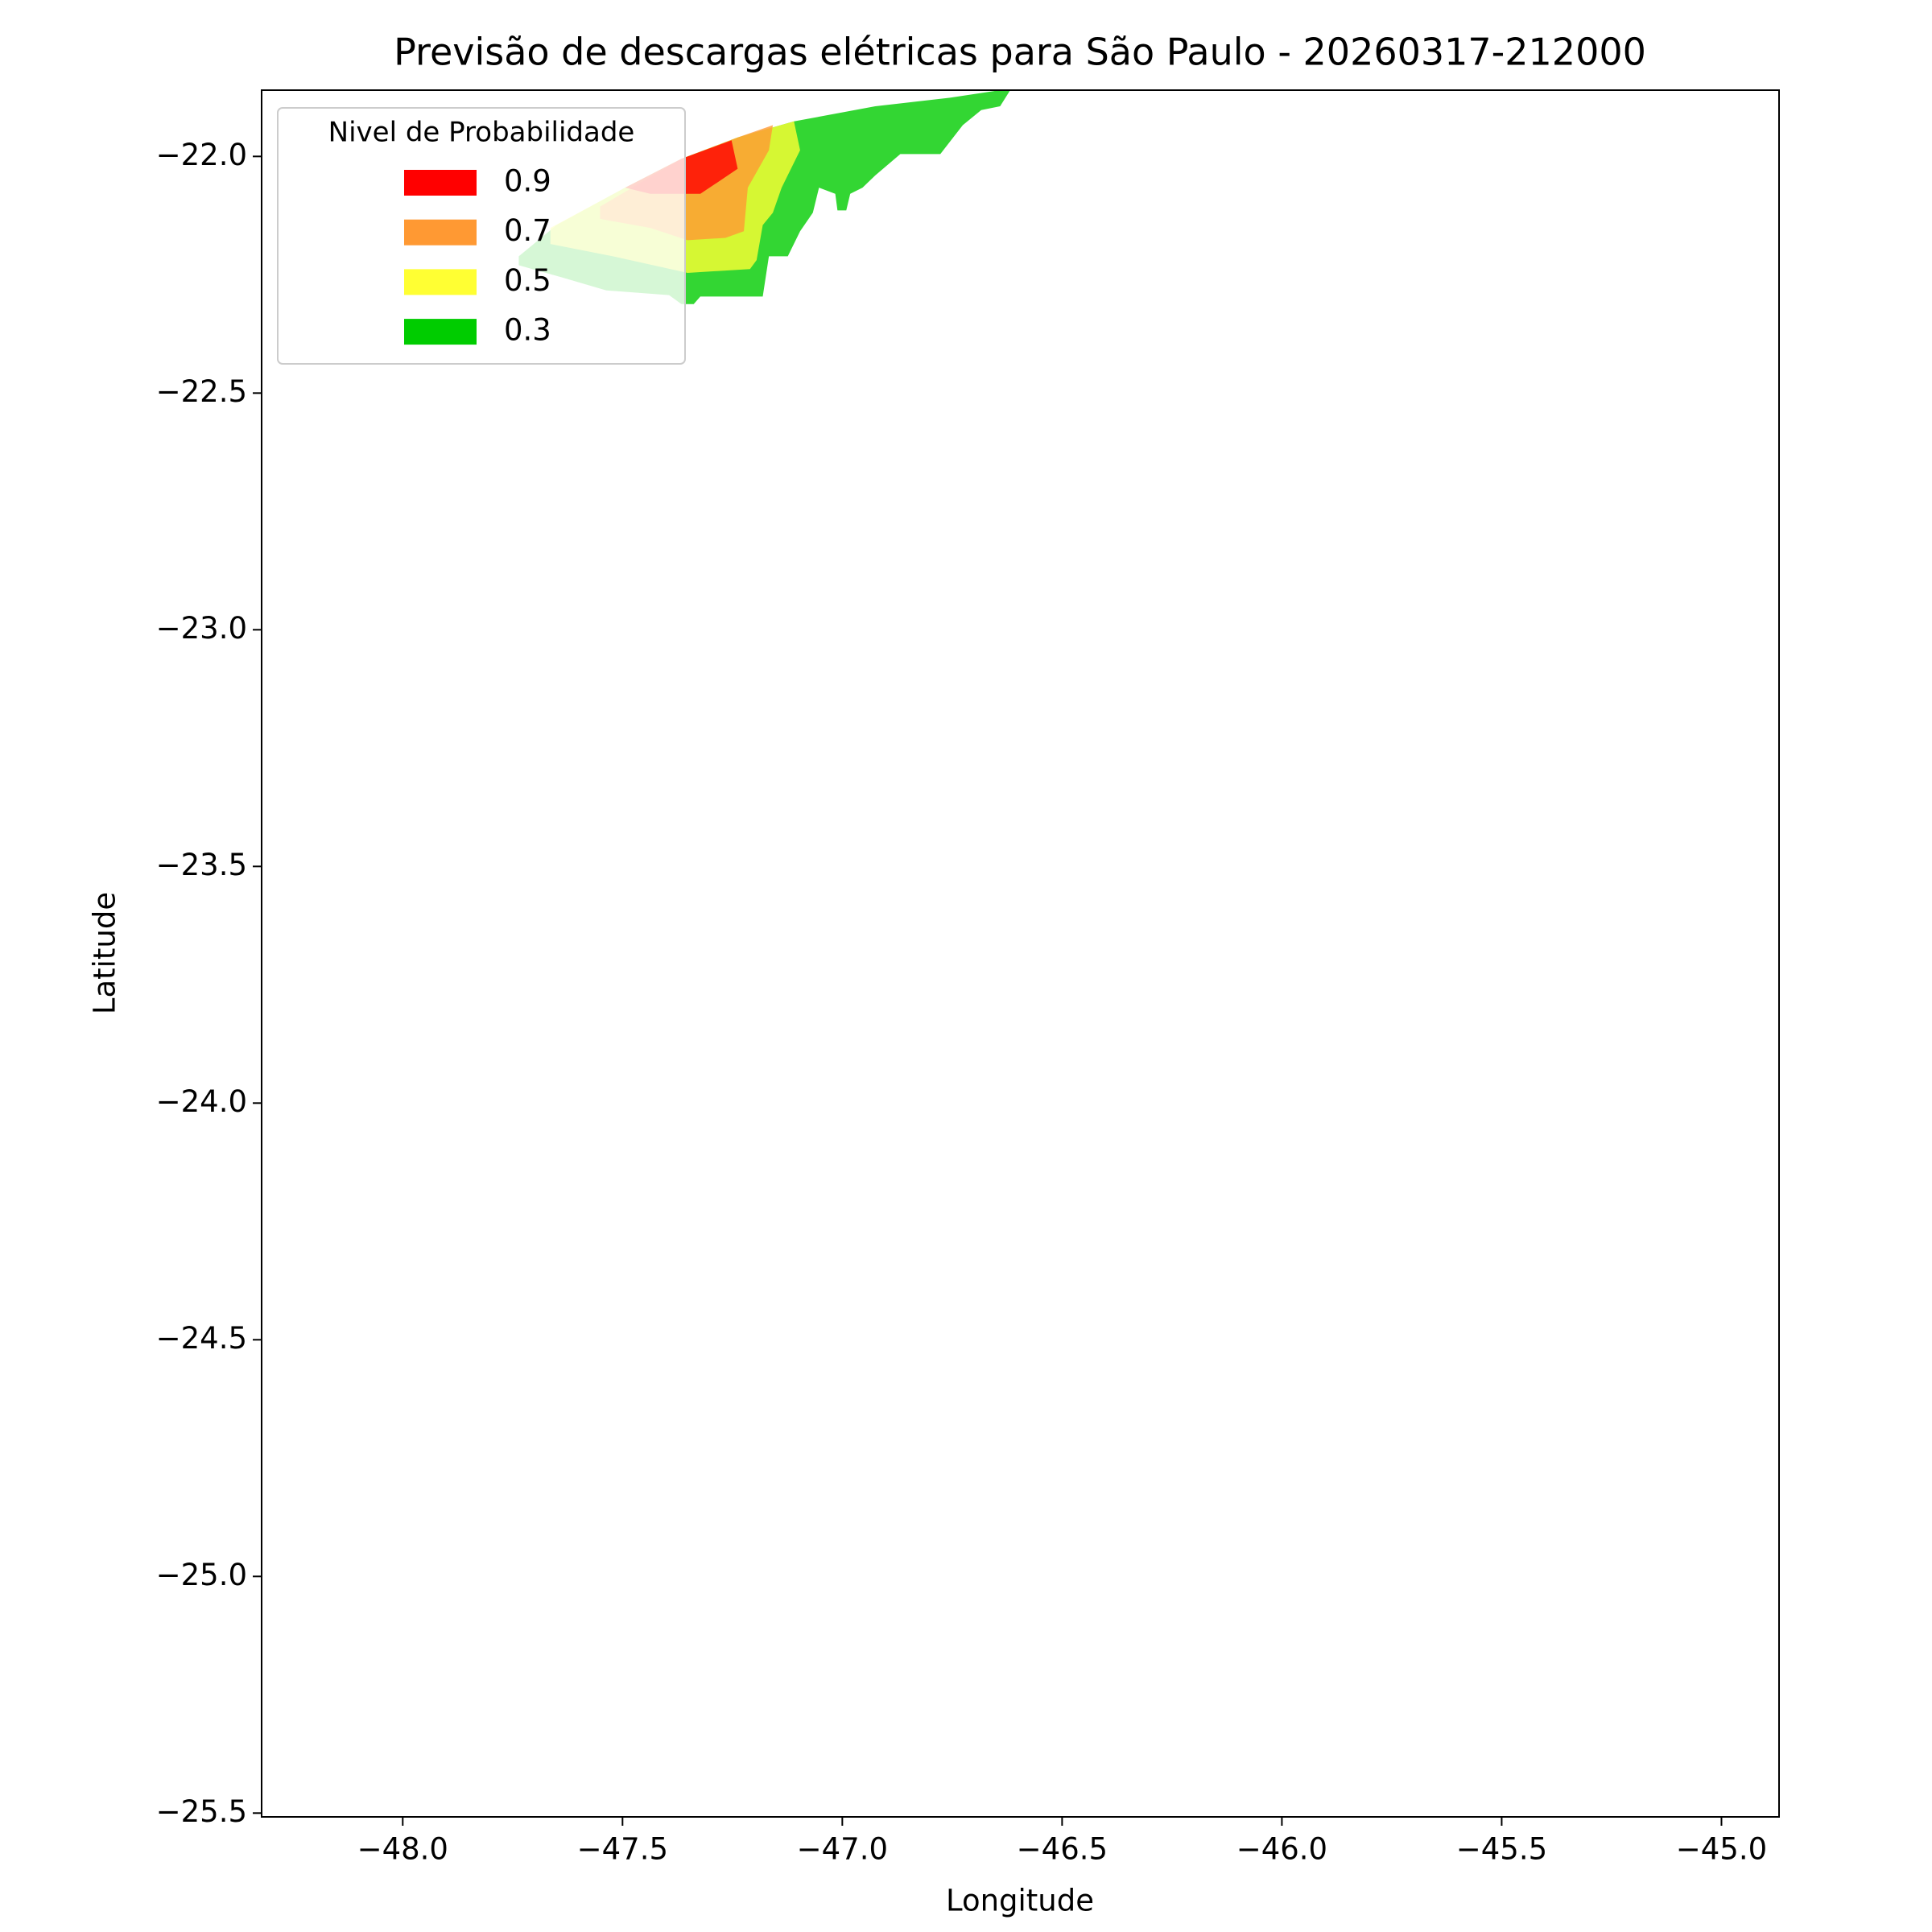 The width and height of the screenshot is (1932, 1932). I want to click on x-tick-label: −48.0, so click(402, 1850).